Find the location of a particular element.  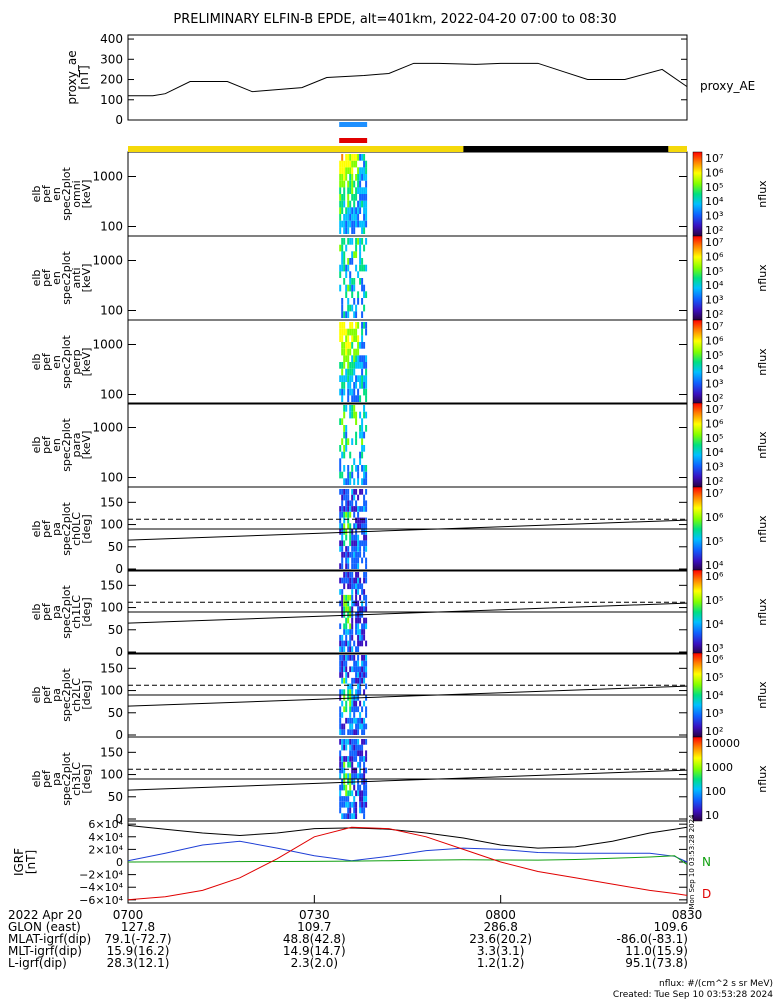

energy-panel-frame is located at coordinates (407, 278).